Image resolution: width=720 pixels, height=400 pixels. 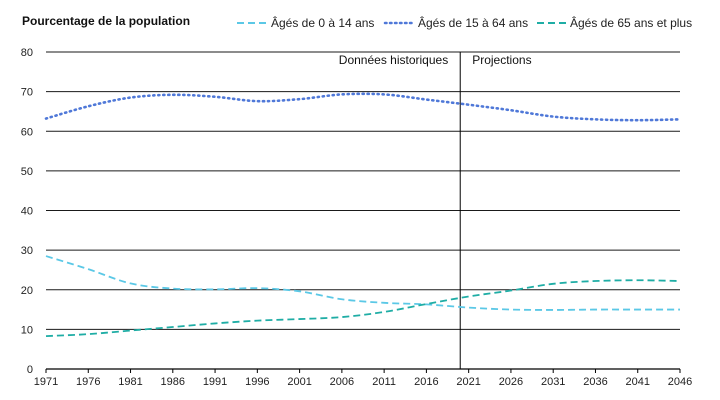 I want to click on x-tick-label: 2041, so click(x=637, y=382).